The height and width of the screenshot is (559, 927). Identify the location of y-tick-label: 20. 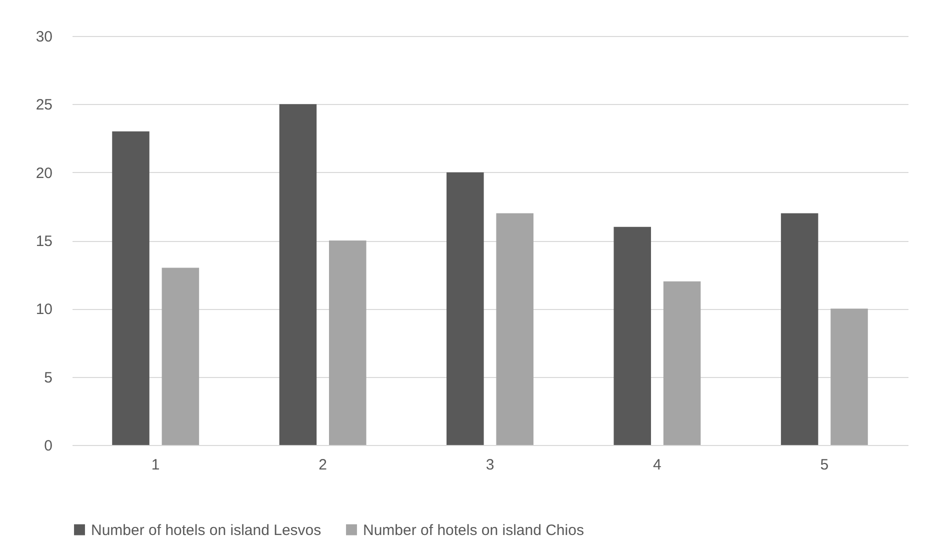
(44, 173).